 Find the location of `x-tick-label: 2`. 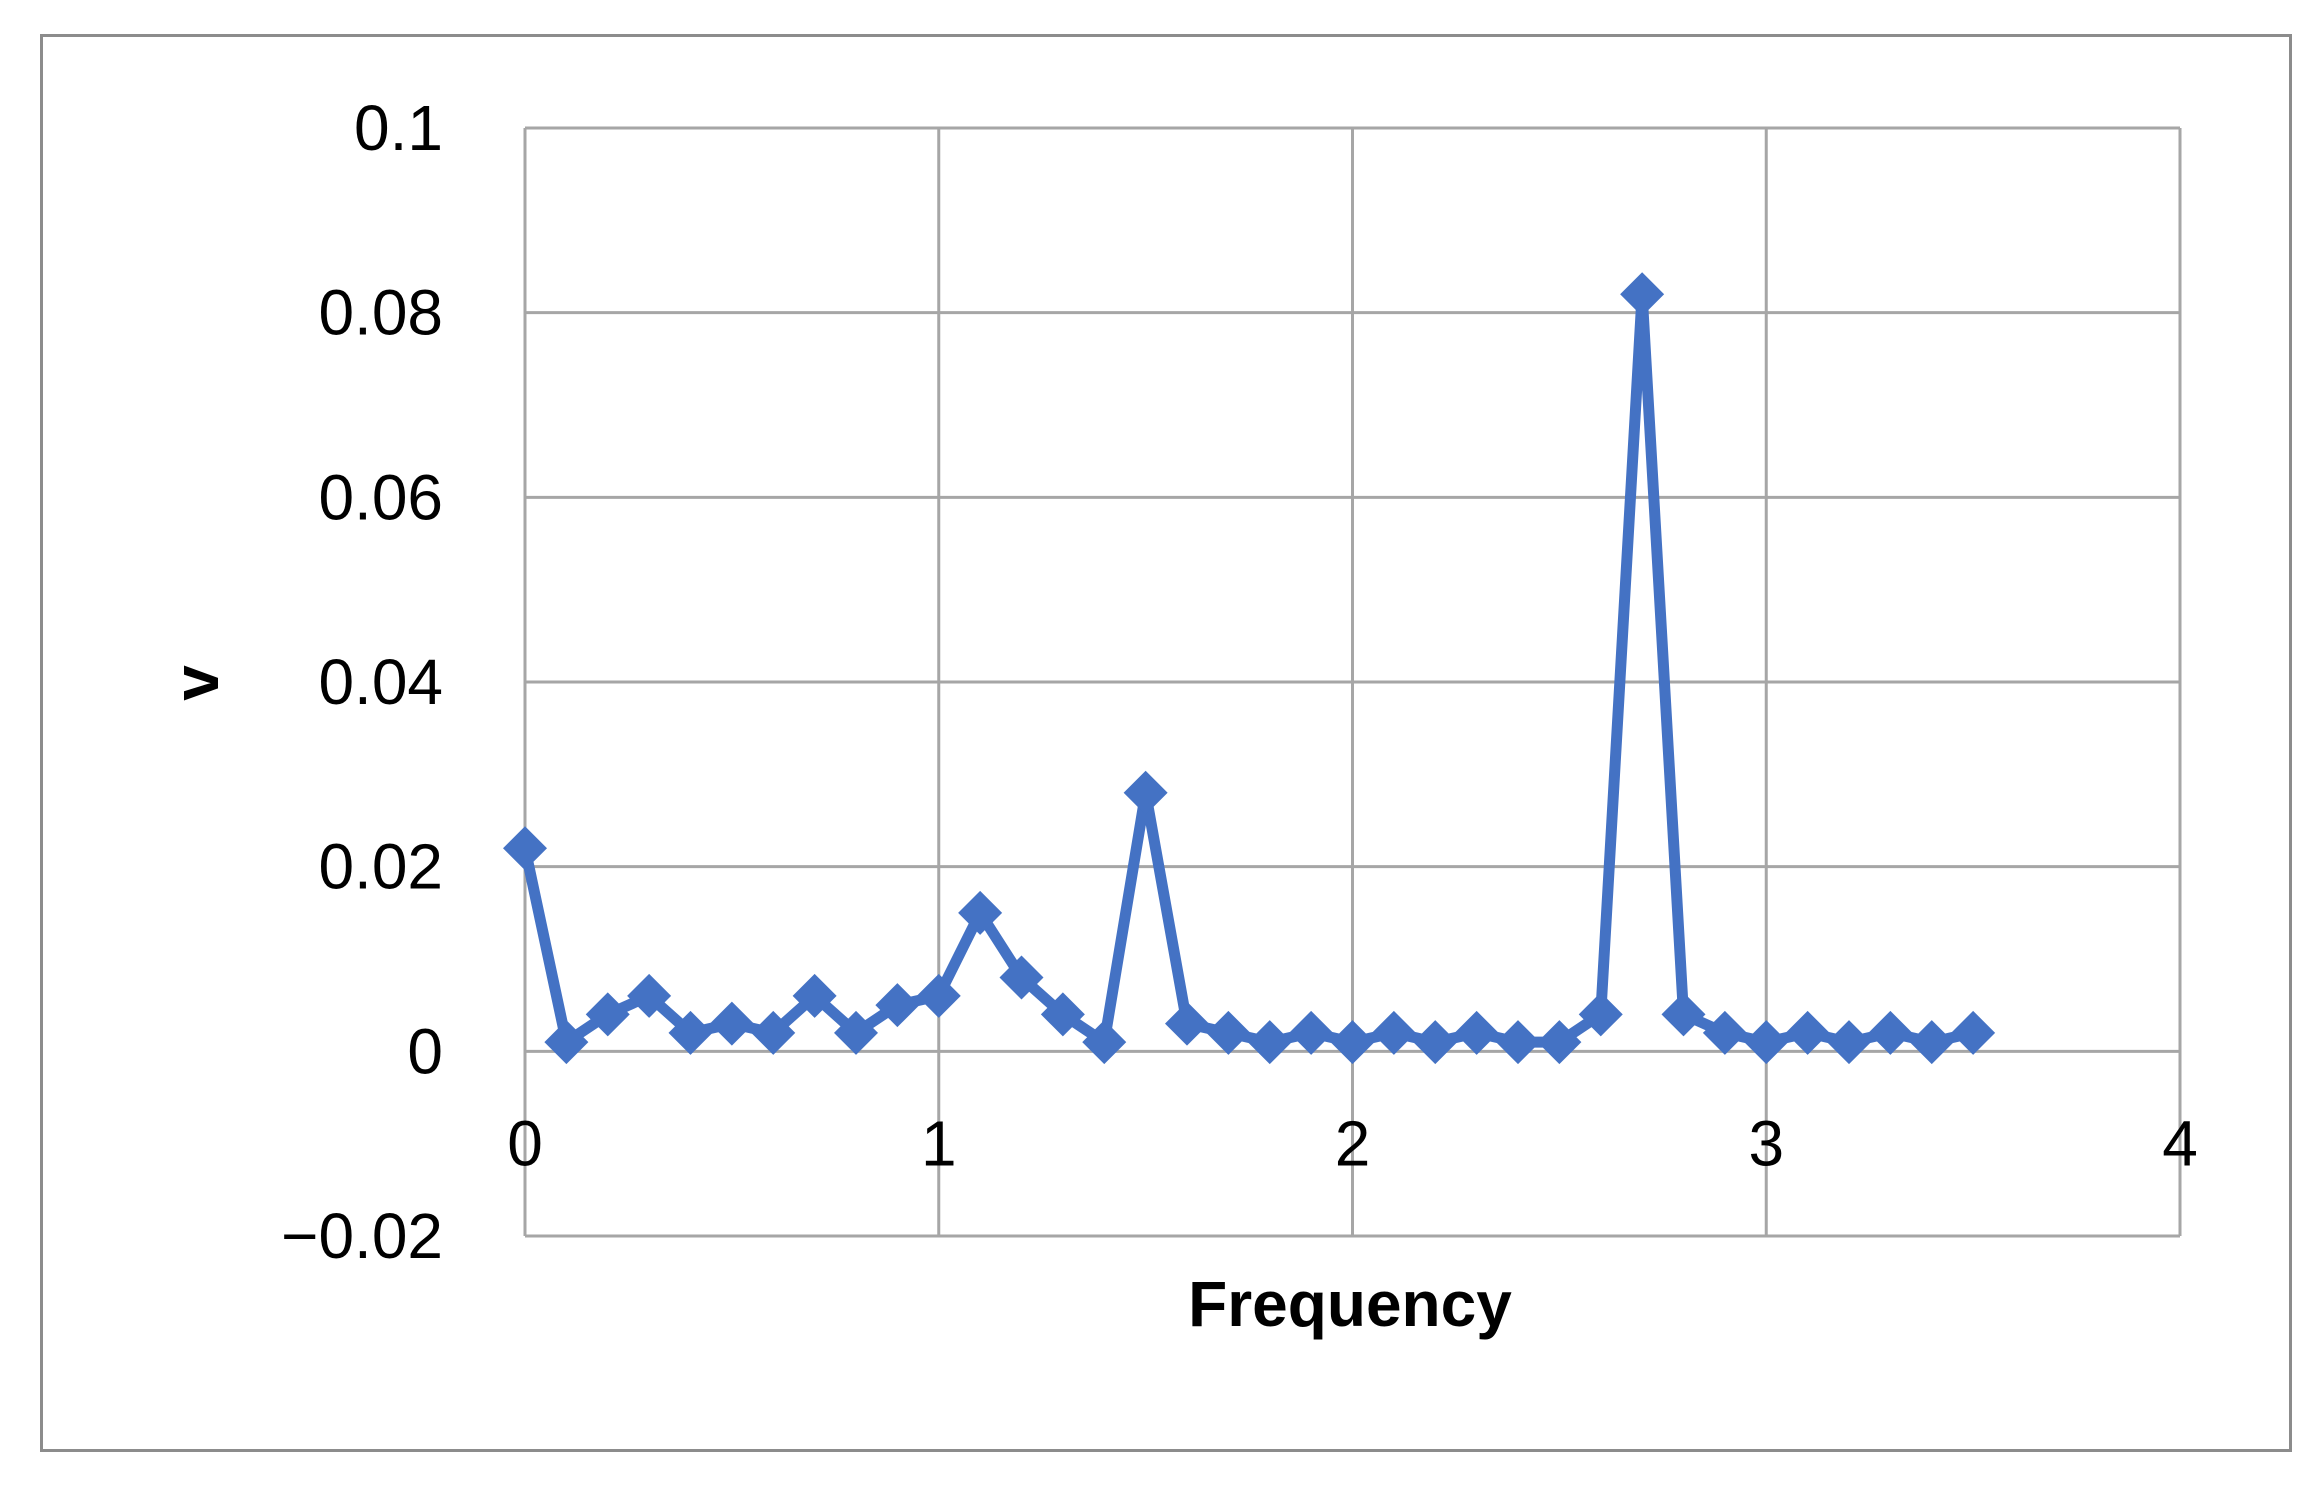

x-tick-label: 2 is located at coordinates (1353, 1143).